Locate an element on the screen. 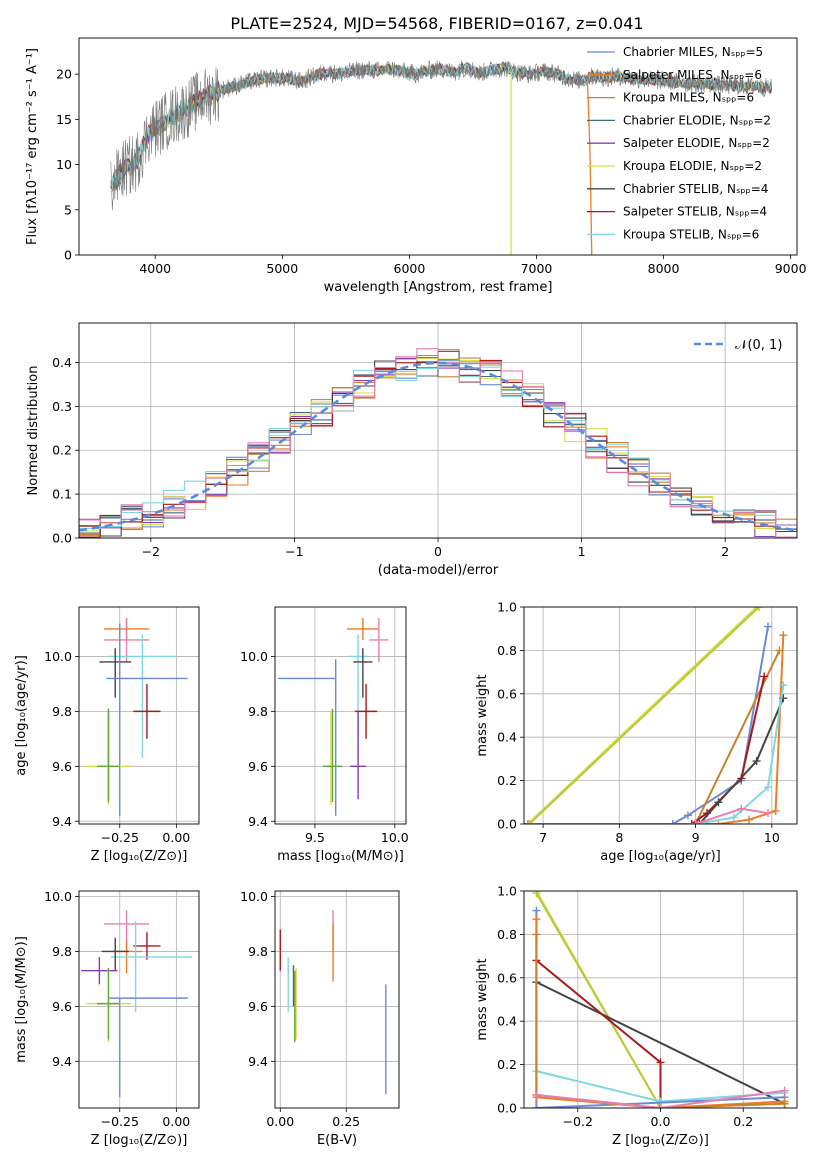 The height and width of the screenshot is (1170, 819). x-tick-label: 5000 is located at coordinates (282, 268).